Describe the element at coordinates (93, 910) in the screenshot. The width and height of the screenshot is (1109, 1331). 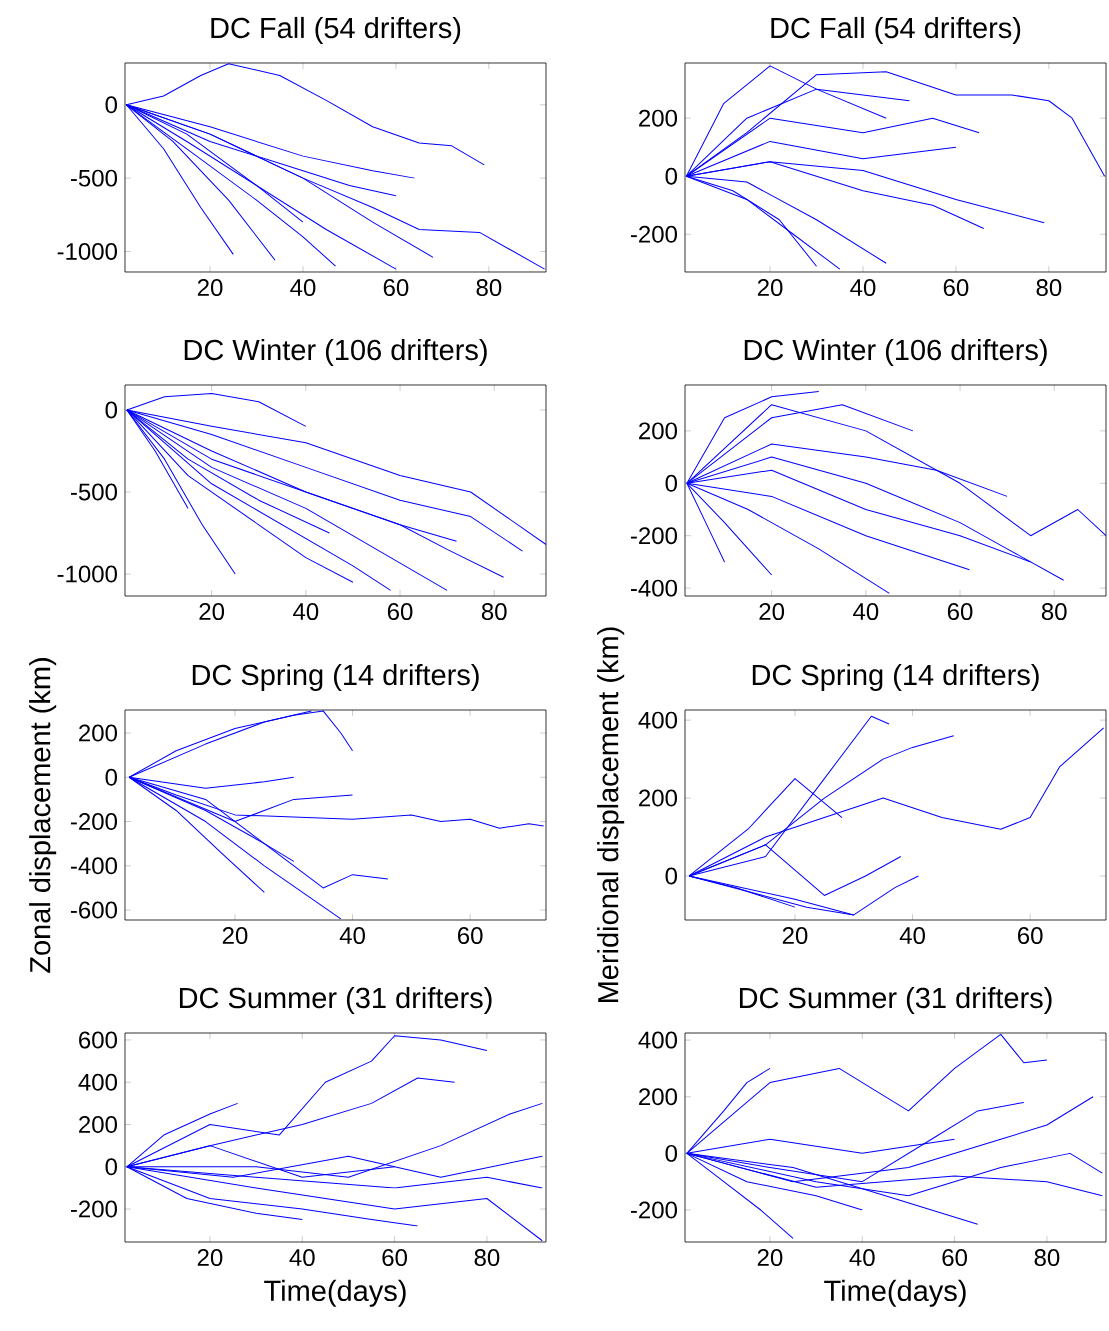
I see `y-tick-label: -600` at that location.